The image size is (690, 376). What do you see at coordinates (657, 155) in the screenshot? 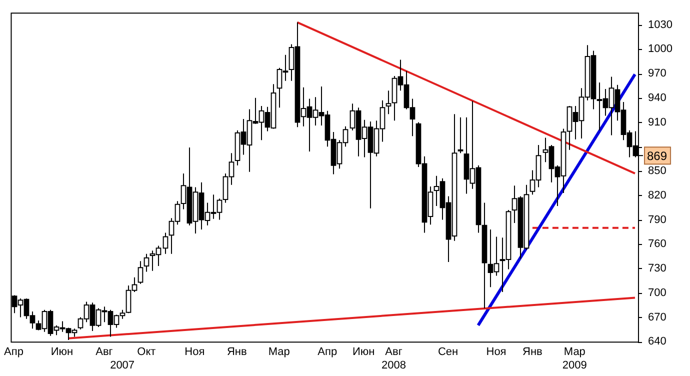
I see `text: 869` at bounding box center [657, 155].